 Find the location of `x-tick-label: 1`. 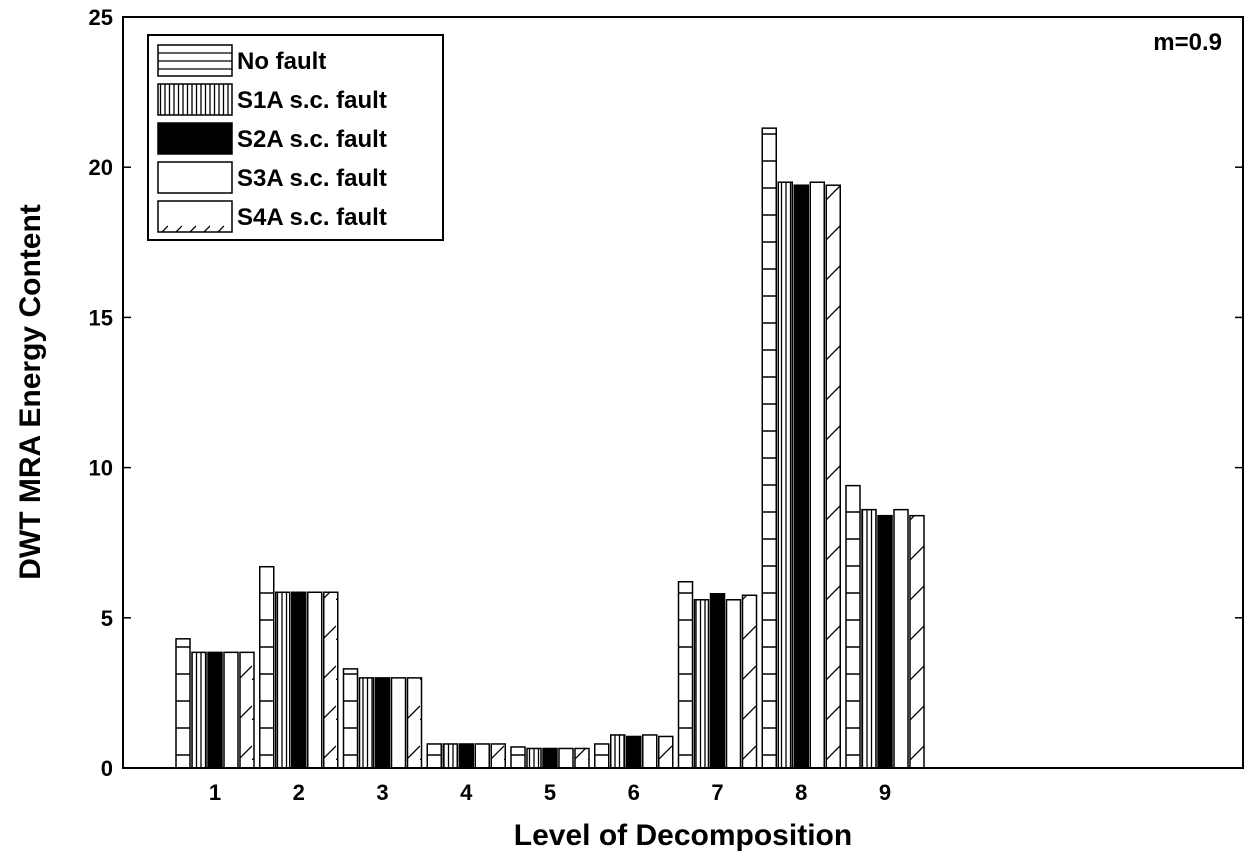

x-tick-label: 1 is located at coordinates (215, 792).